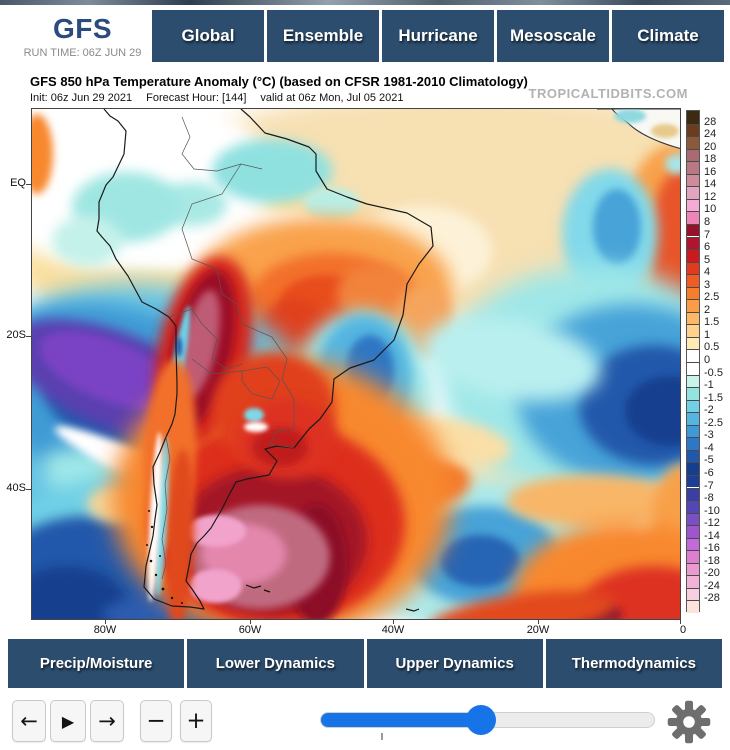 The width and height of the screenshot is (730, 750). I want to click on colorbar-label: -20, so click(712, 573).